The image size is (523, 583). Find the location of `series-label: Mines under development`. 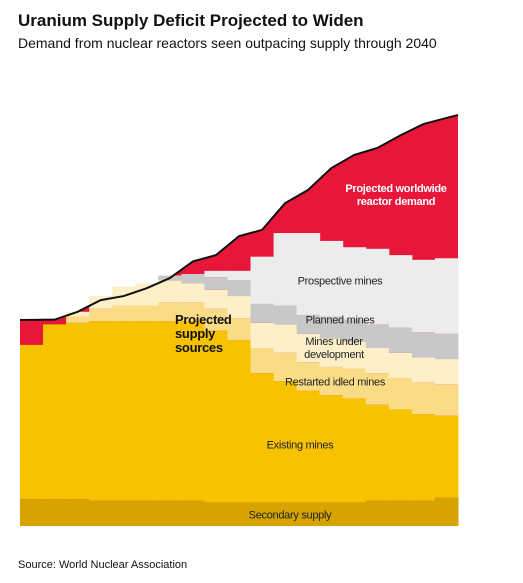

series-label: Mines under development is located at coordinates (334, 348).